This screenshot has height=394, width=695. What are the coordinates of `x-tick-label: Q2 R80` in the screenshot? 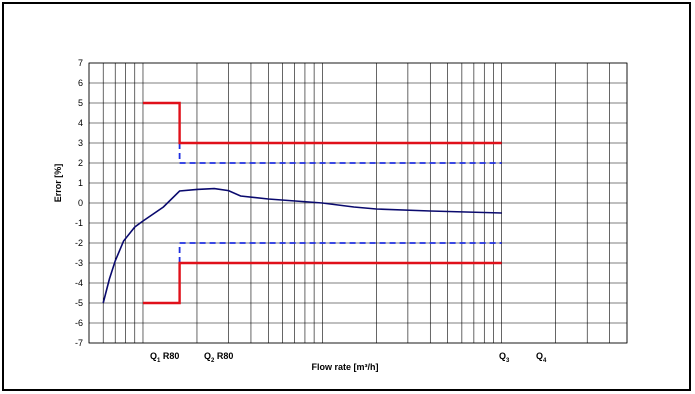 It's located at (218, 357).